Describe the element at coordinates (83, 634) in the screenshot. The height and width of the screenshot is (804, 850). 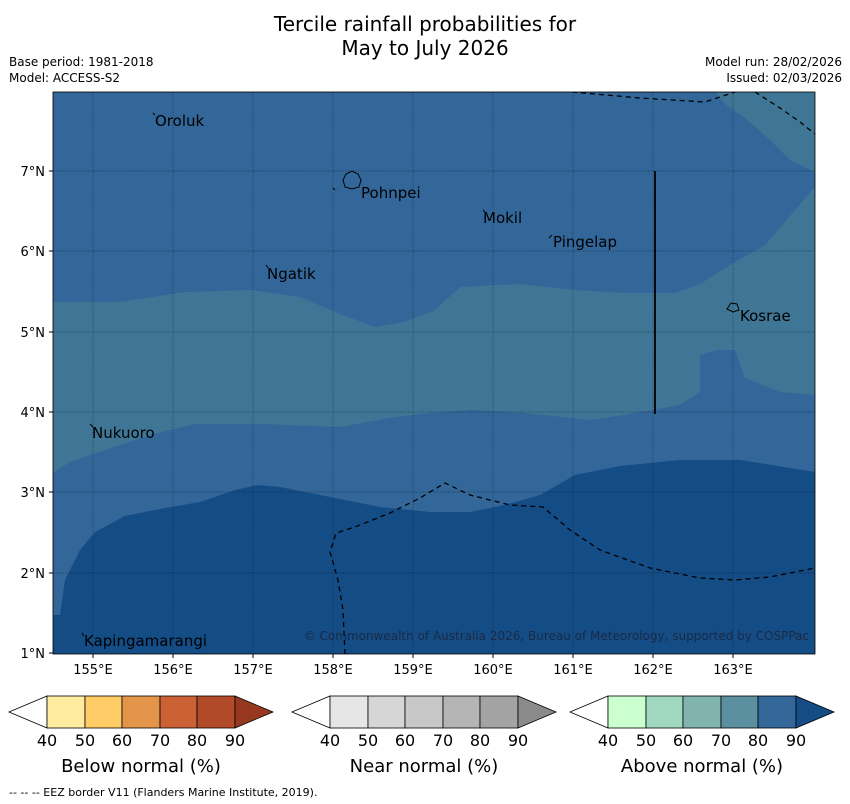
I see `kapinga-mark` at that location.